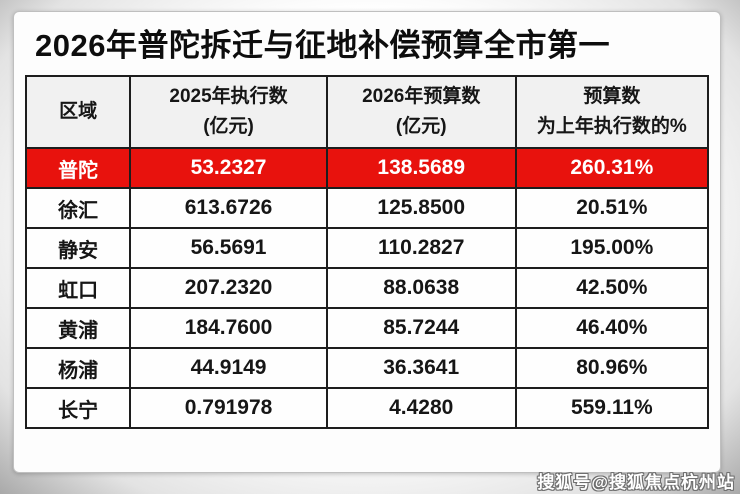 The image size is (740, 494). What do you see at coordinates (78, 408) in the screenshot?
I see `region-cell: 长宁` at bounding box center [78, 408].